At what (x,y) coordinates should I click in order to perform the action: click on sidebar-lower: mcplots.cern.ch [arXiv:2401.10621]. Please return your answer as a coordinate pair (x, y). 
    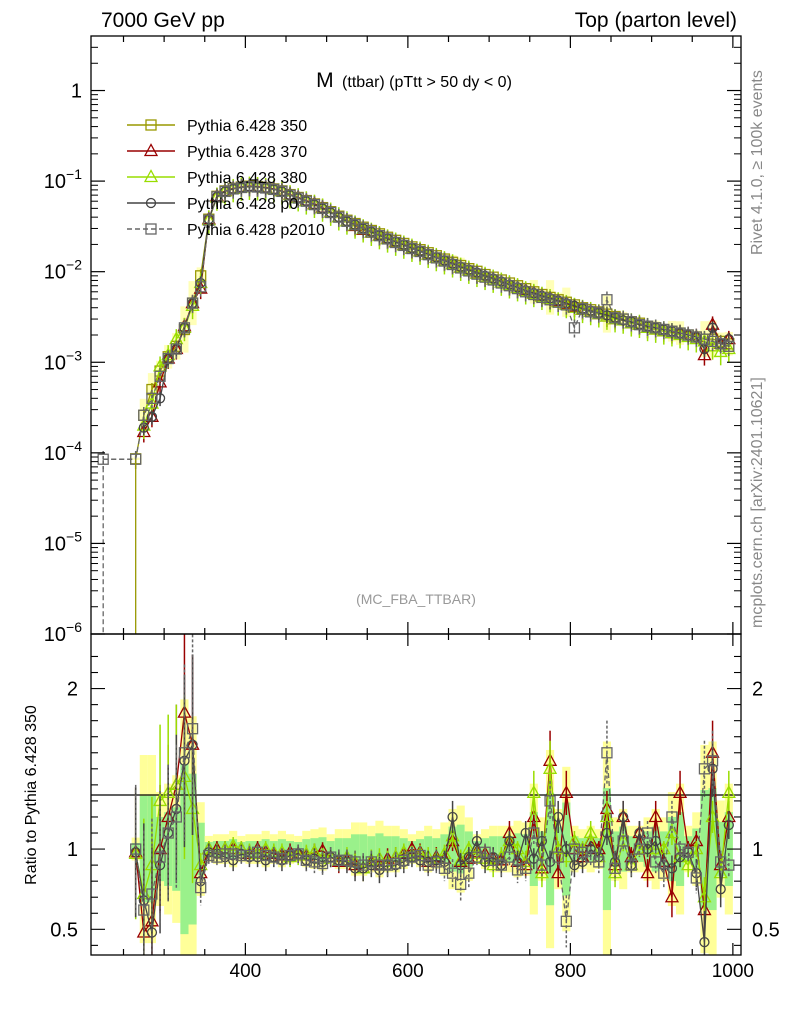
    Looking at the image, I should click on (757, 502).